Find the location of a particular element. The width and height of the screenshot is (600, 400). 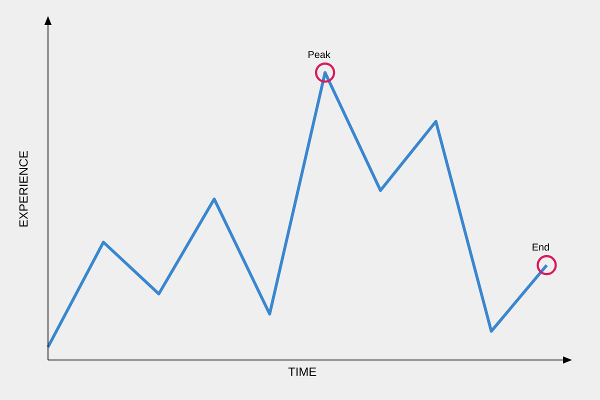

annotation: End is located at coordinates (540, 247).